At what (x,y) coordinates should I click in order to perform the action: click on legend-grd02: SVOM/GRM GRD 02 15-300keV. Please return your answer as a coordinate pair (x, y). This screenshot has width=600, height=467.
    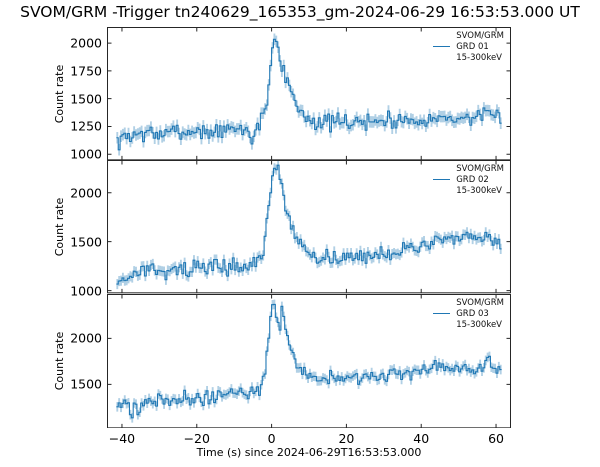
    Looking at the image, I should click on (468, 180).